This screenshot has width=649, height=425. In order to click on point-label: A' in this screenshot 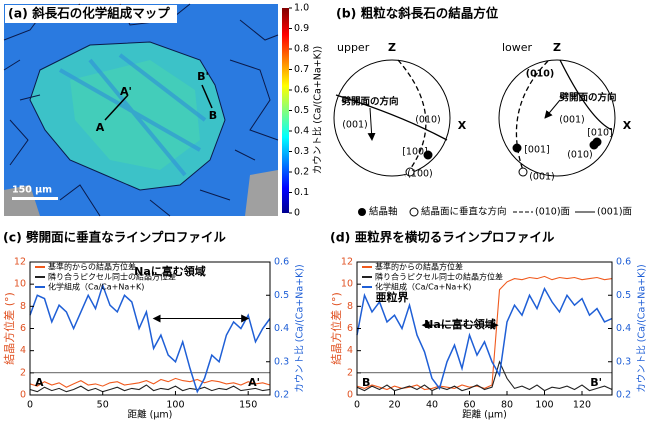, I will do `click(126, 91)`.